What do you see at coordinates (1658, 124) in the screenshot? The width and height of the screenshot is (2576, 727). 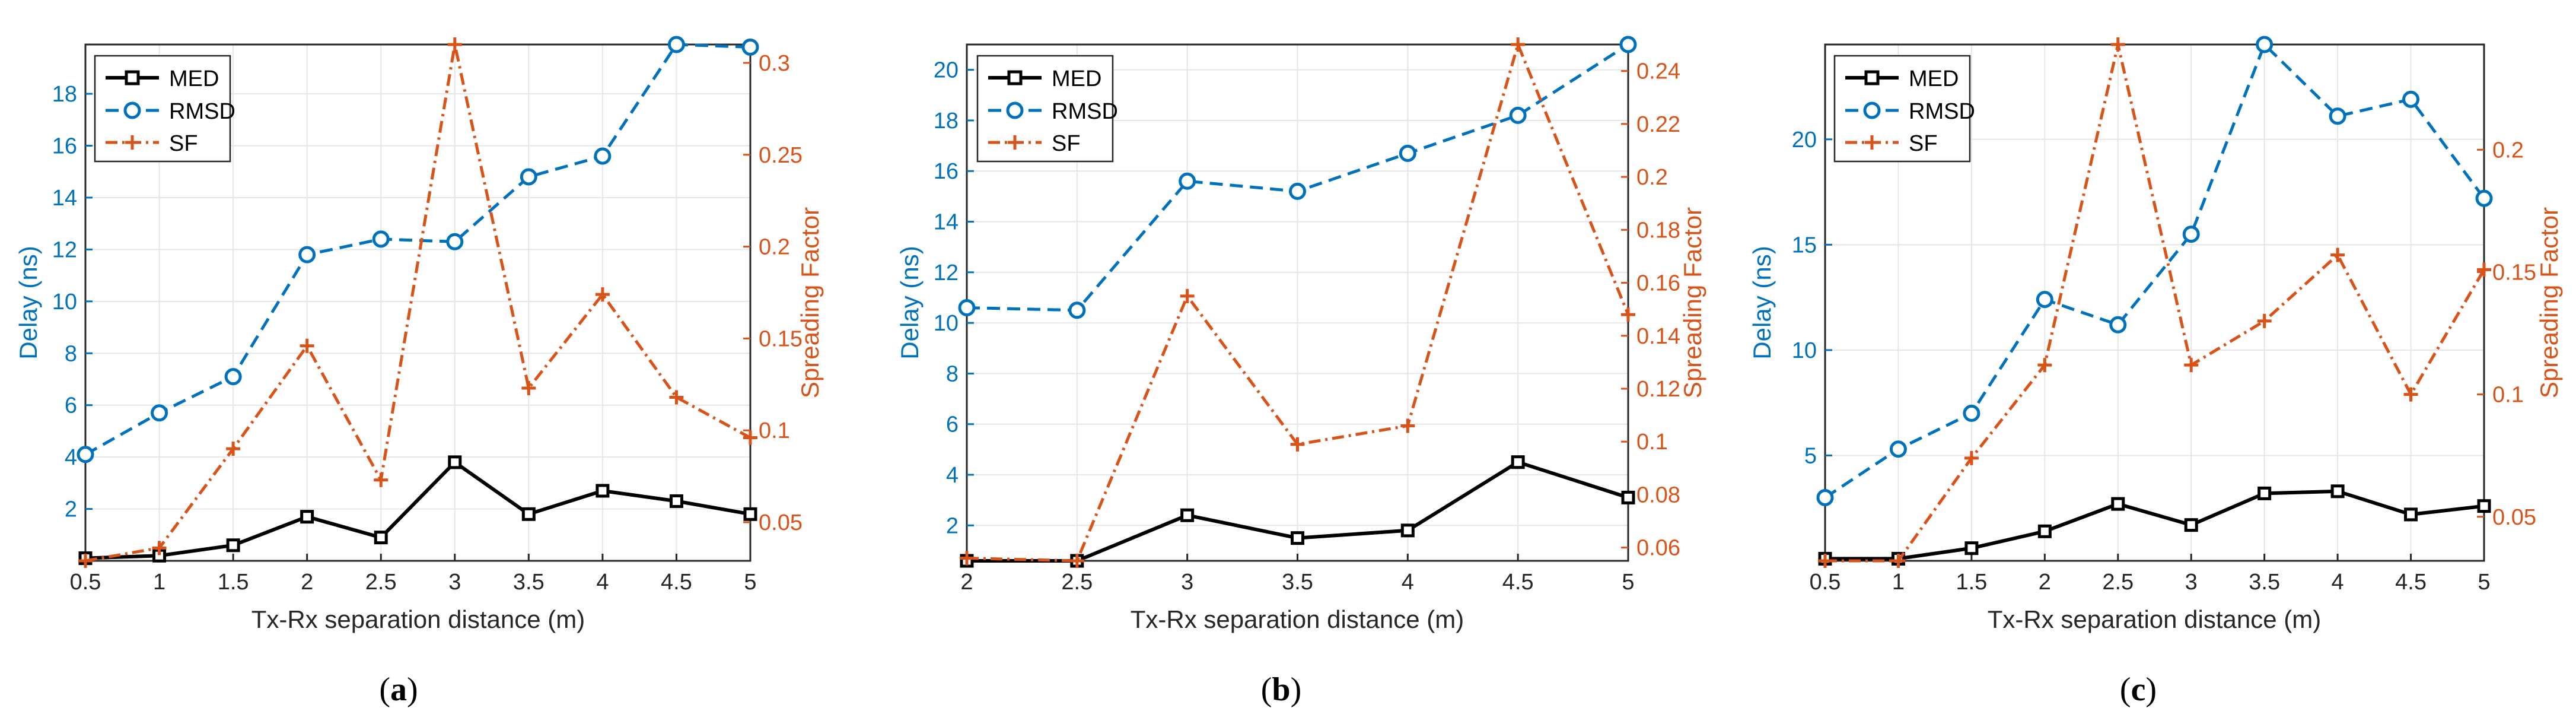 I see `y2-tick-label: 0.22` at bounding box center [1658, 124].